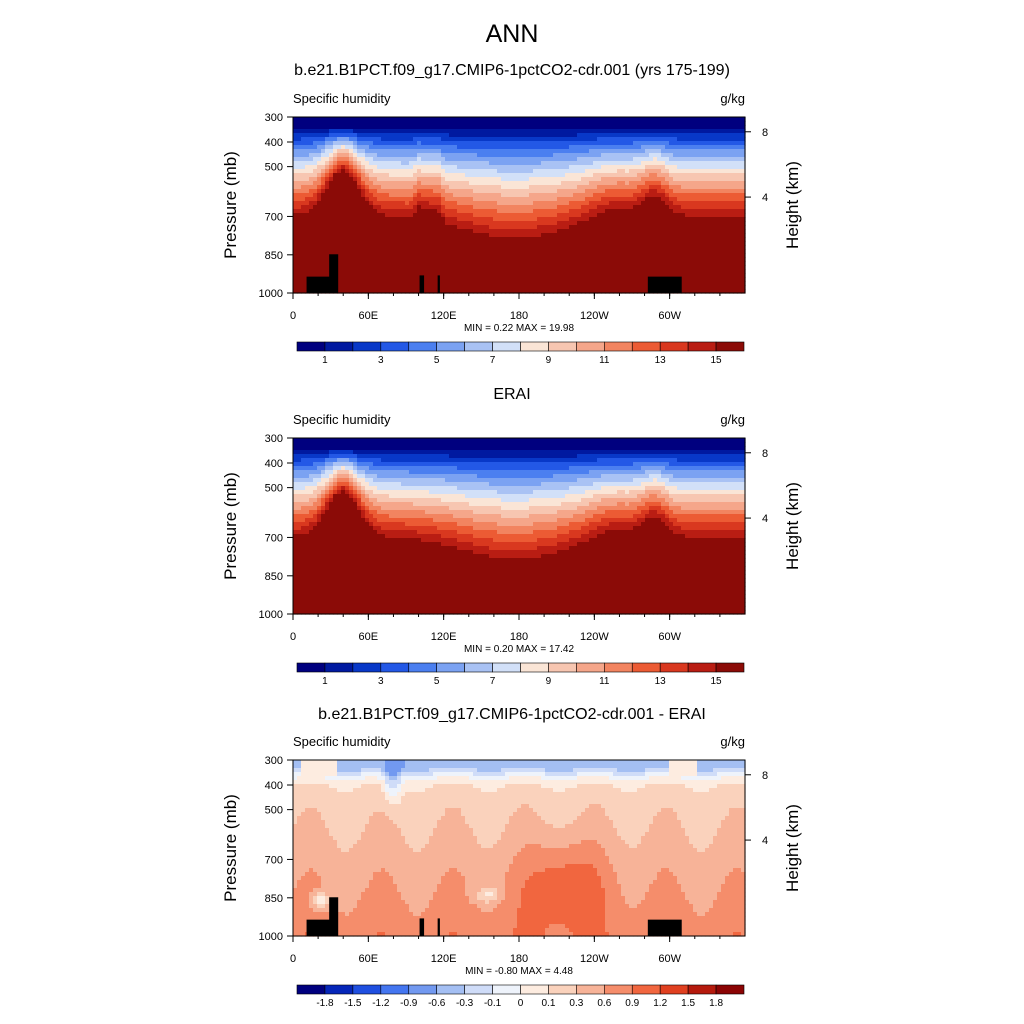 This screenshot has width=1024, height=1024. What do you see at coordinates (271, 615) in the screenshot?
I see `y-tick-label: 1000` at bounding box center [271, 615].